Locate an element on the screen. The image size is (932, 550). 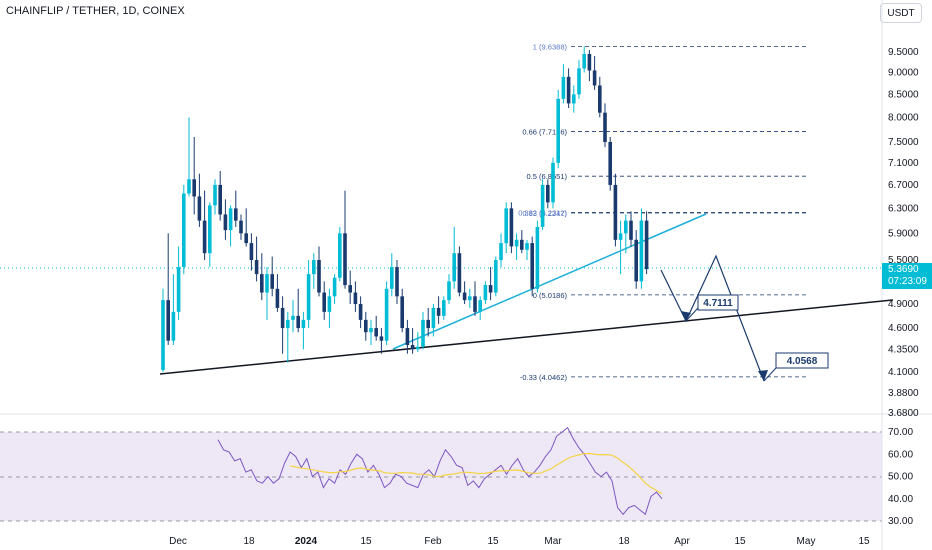
cyan-support-trendline is located at coordinates (549, 281).